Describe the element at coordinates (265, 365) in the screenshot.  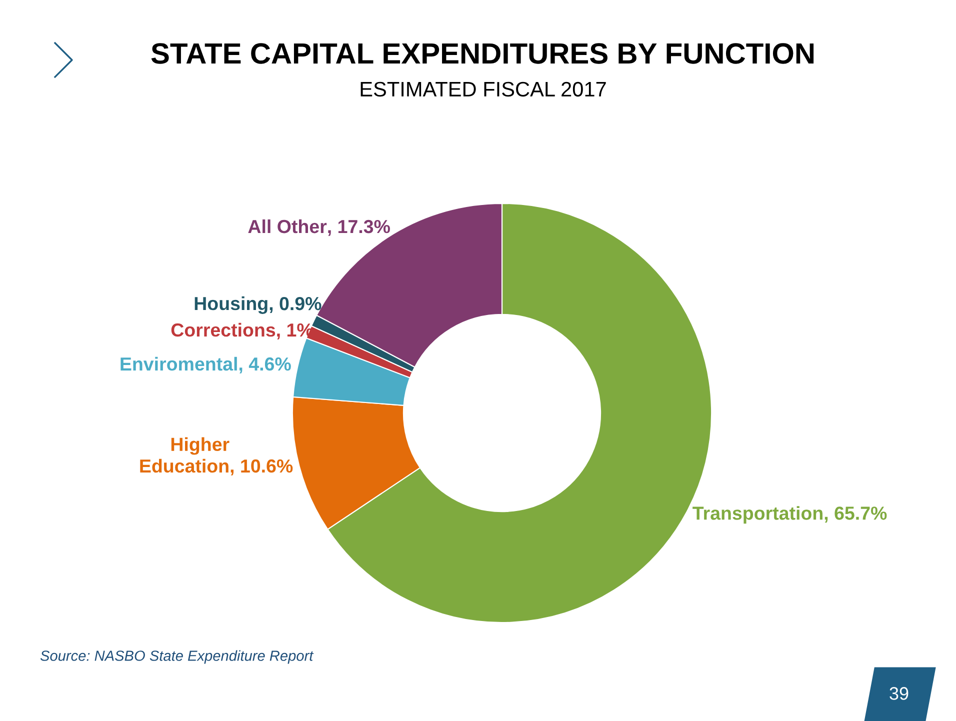
I see `data-label: , 4.6%` at that location.